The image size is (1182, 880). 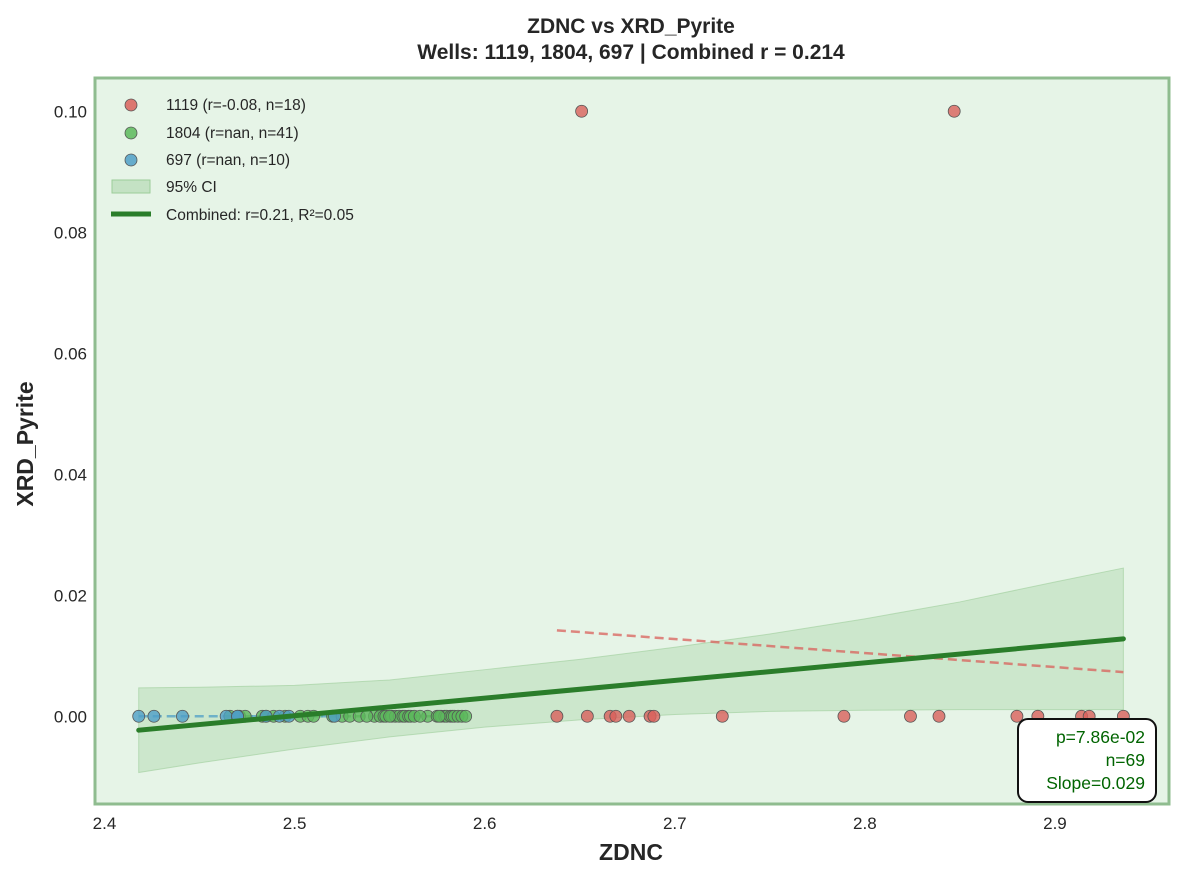 What do you see at coordinates (70, 232) in the screenshot?
I see `y-tick-label: 0.08` at bounding box center [70, 232].